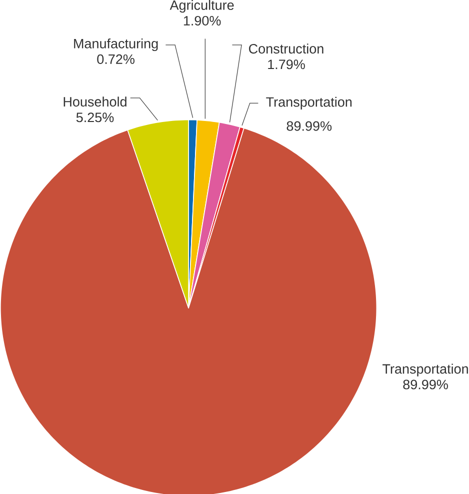 Image resolution: width=469 pixels, height=494 pixels. Describe the element at coordinates (202, 21) in the screenshot. I see `data-label: 1.90%` at that location.